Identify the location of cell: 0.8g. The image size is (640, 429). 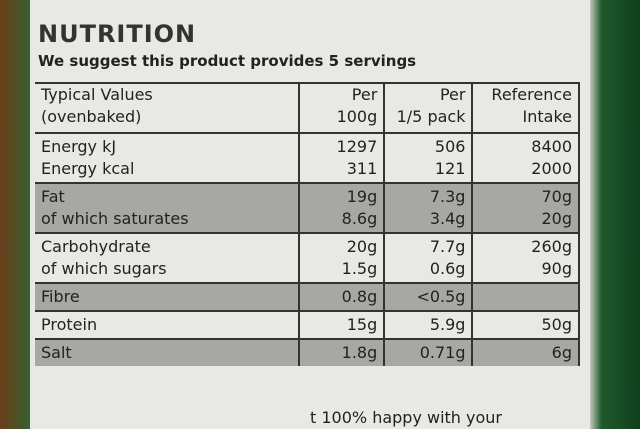
(342, 297).